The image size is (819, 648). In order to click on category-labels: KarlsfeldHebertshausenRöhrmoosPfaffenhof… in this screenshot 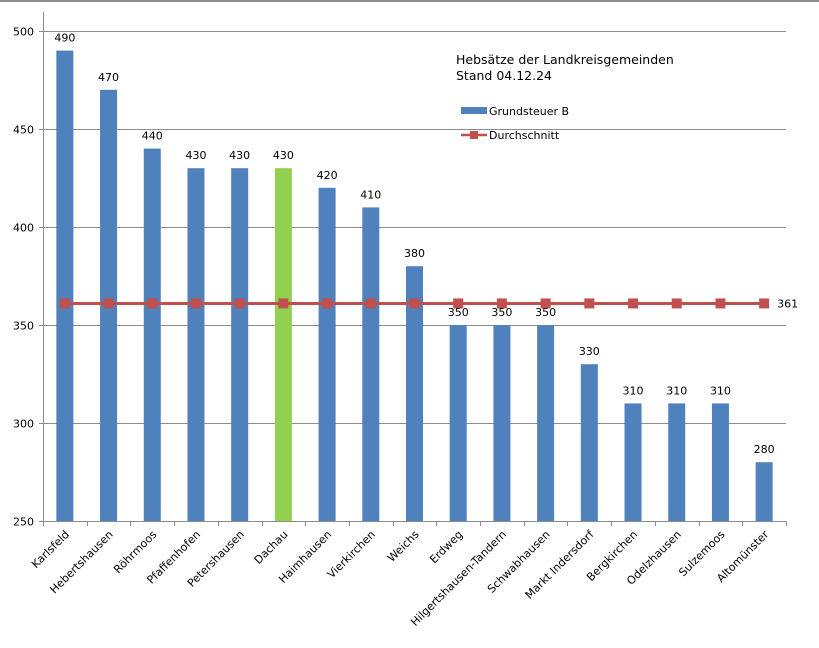, I will do `click(400, 578)`.